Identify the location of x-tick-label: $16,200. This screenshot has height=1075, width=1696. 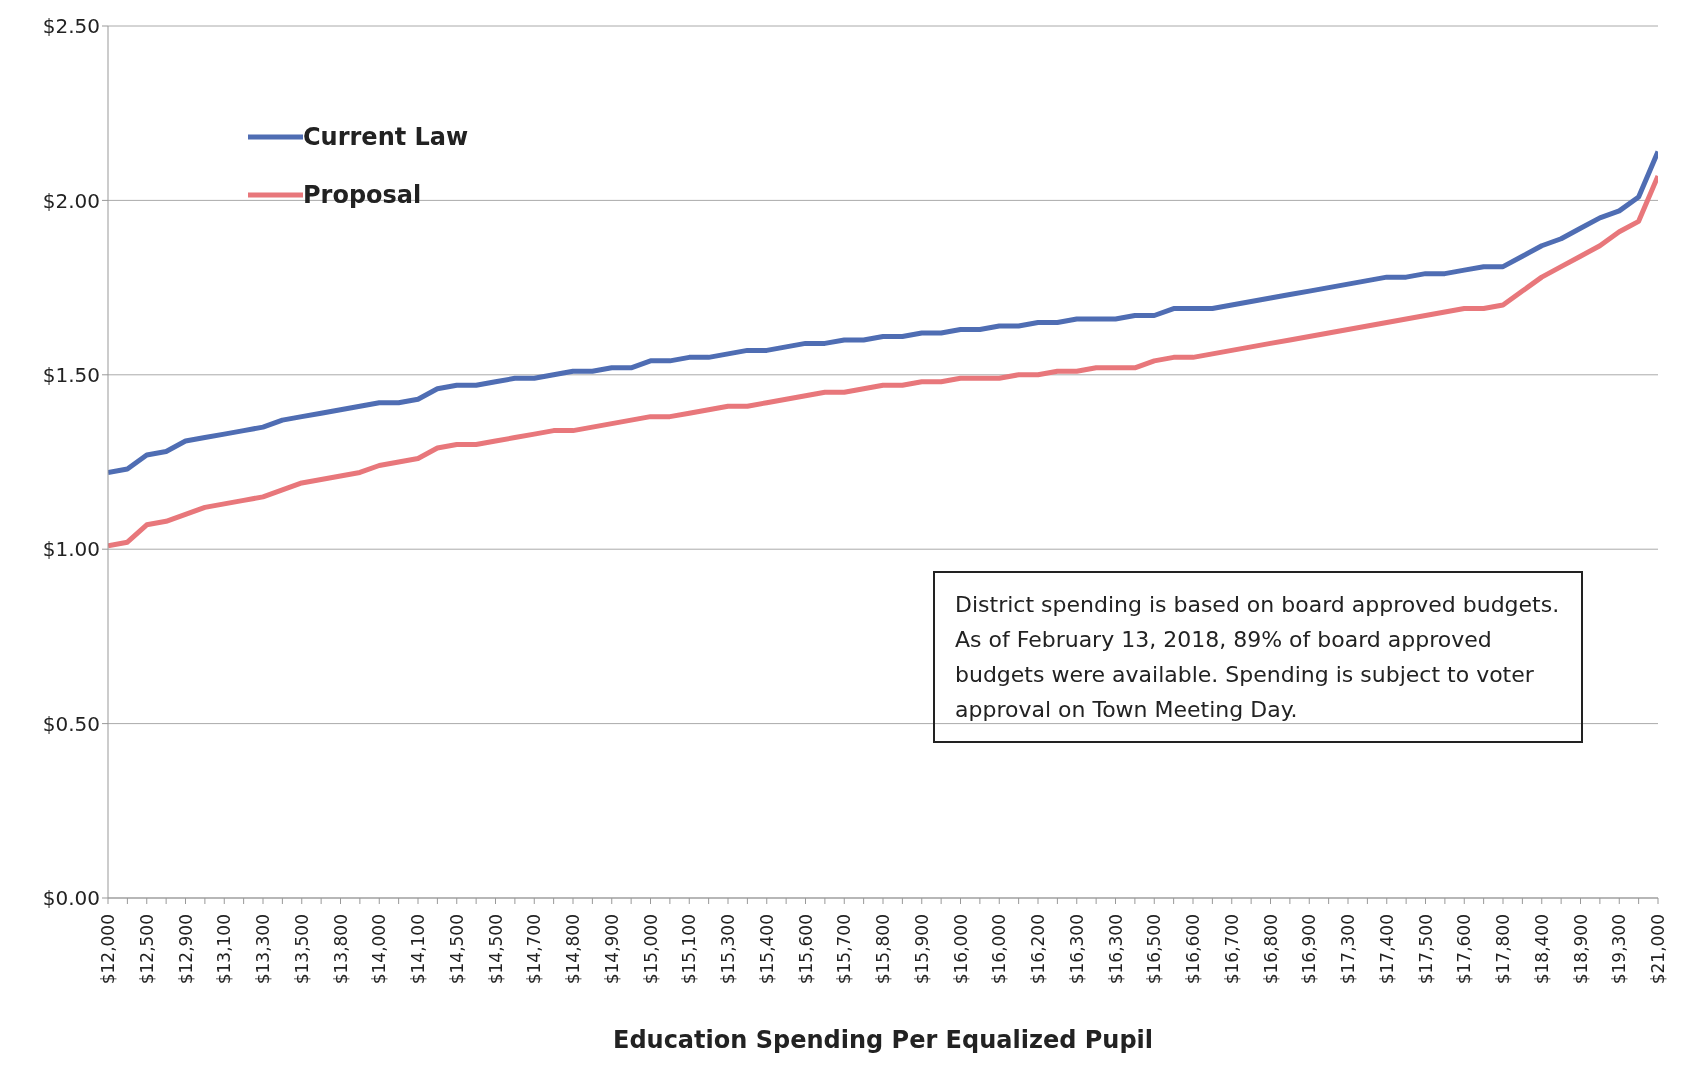
(1038, 949).